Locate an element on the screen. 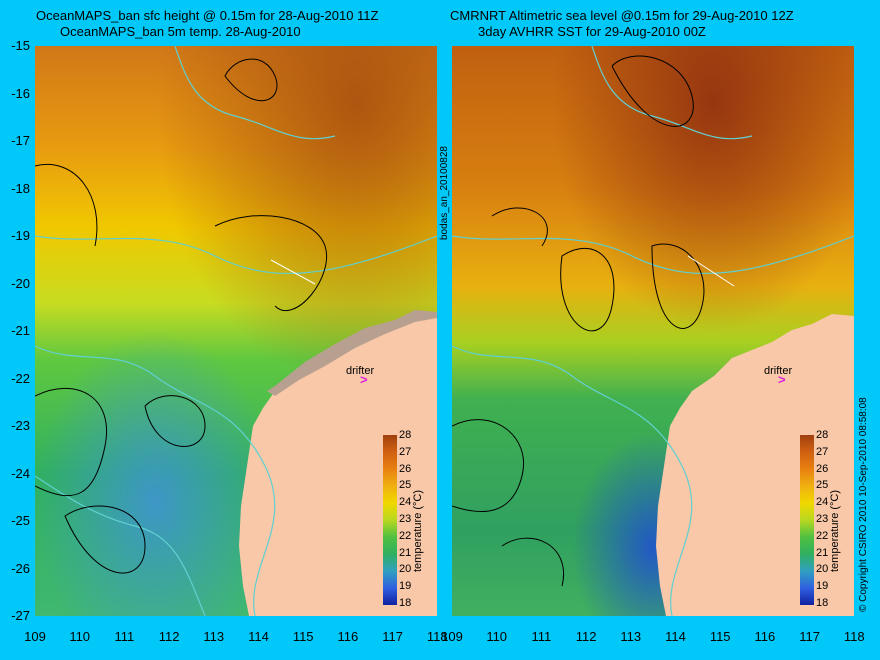 This screenshot has width=880, height=660. y-tick-label: -20 is located at coordinates (20, 283).